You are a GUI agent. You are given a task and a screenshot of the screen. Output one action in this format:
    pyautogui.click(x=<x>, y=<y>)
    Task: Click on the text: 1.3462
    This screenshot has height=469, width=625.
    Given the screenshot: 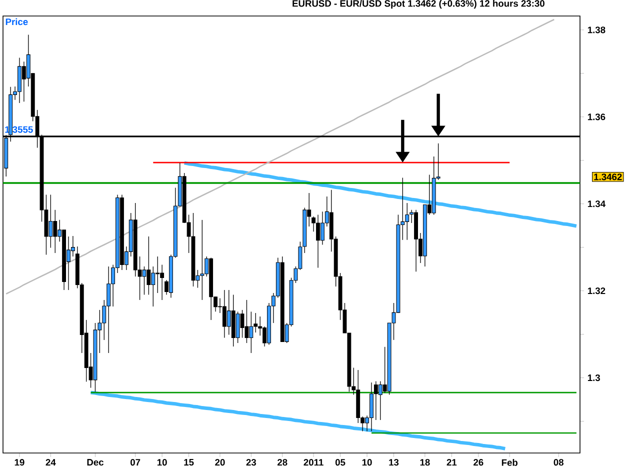 What is the action you would take?
    pyautogui.click(x=608, y=177)
    